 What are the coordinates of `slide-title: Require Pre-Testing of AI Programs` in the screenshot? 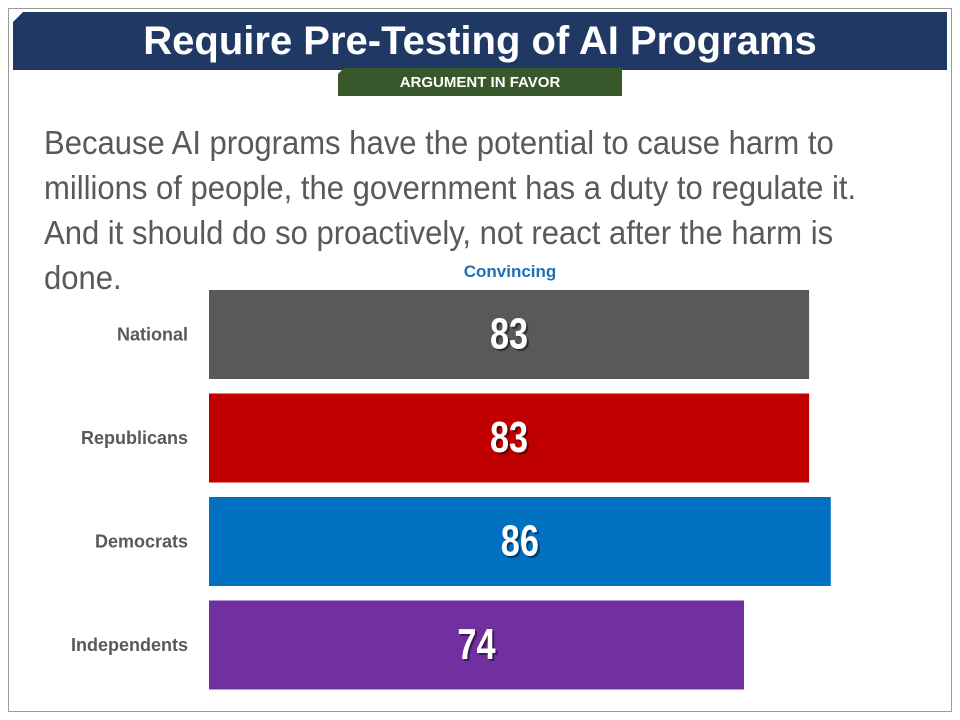 It's located at (480, 40).